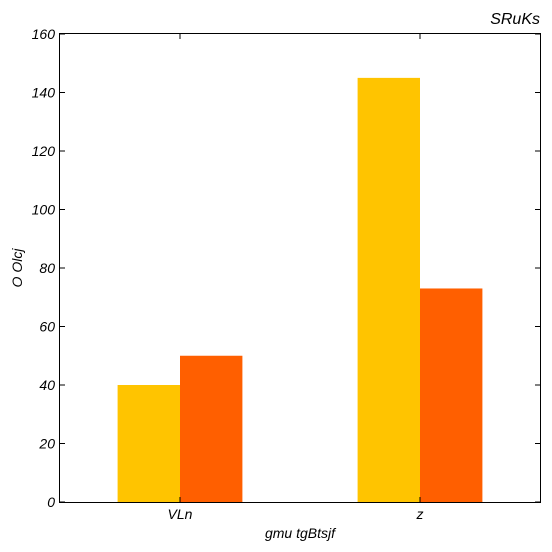  Describe the element at coordinates (46, 444) in the screenshot. I see `y-tick-label: 20` at that location.